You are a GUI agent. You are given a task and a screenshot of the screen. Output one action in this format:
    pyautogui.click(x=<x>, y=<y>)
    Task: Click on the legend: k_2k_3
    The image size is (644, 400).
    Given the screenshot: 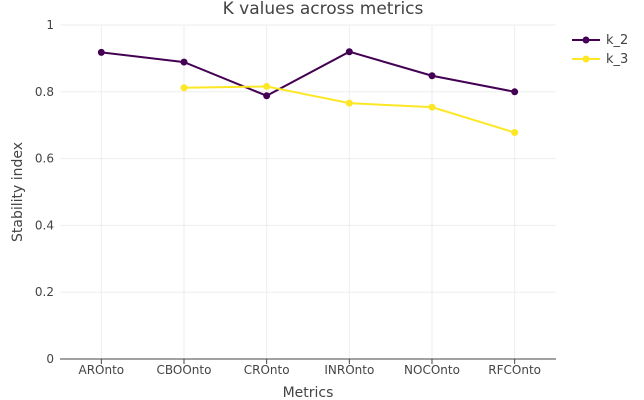 What is the action you would take?
    pyautogui.click(x=600, y=50)
    